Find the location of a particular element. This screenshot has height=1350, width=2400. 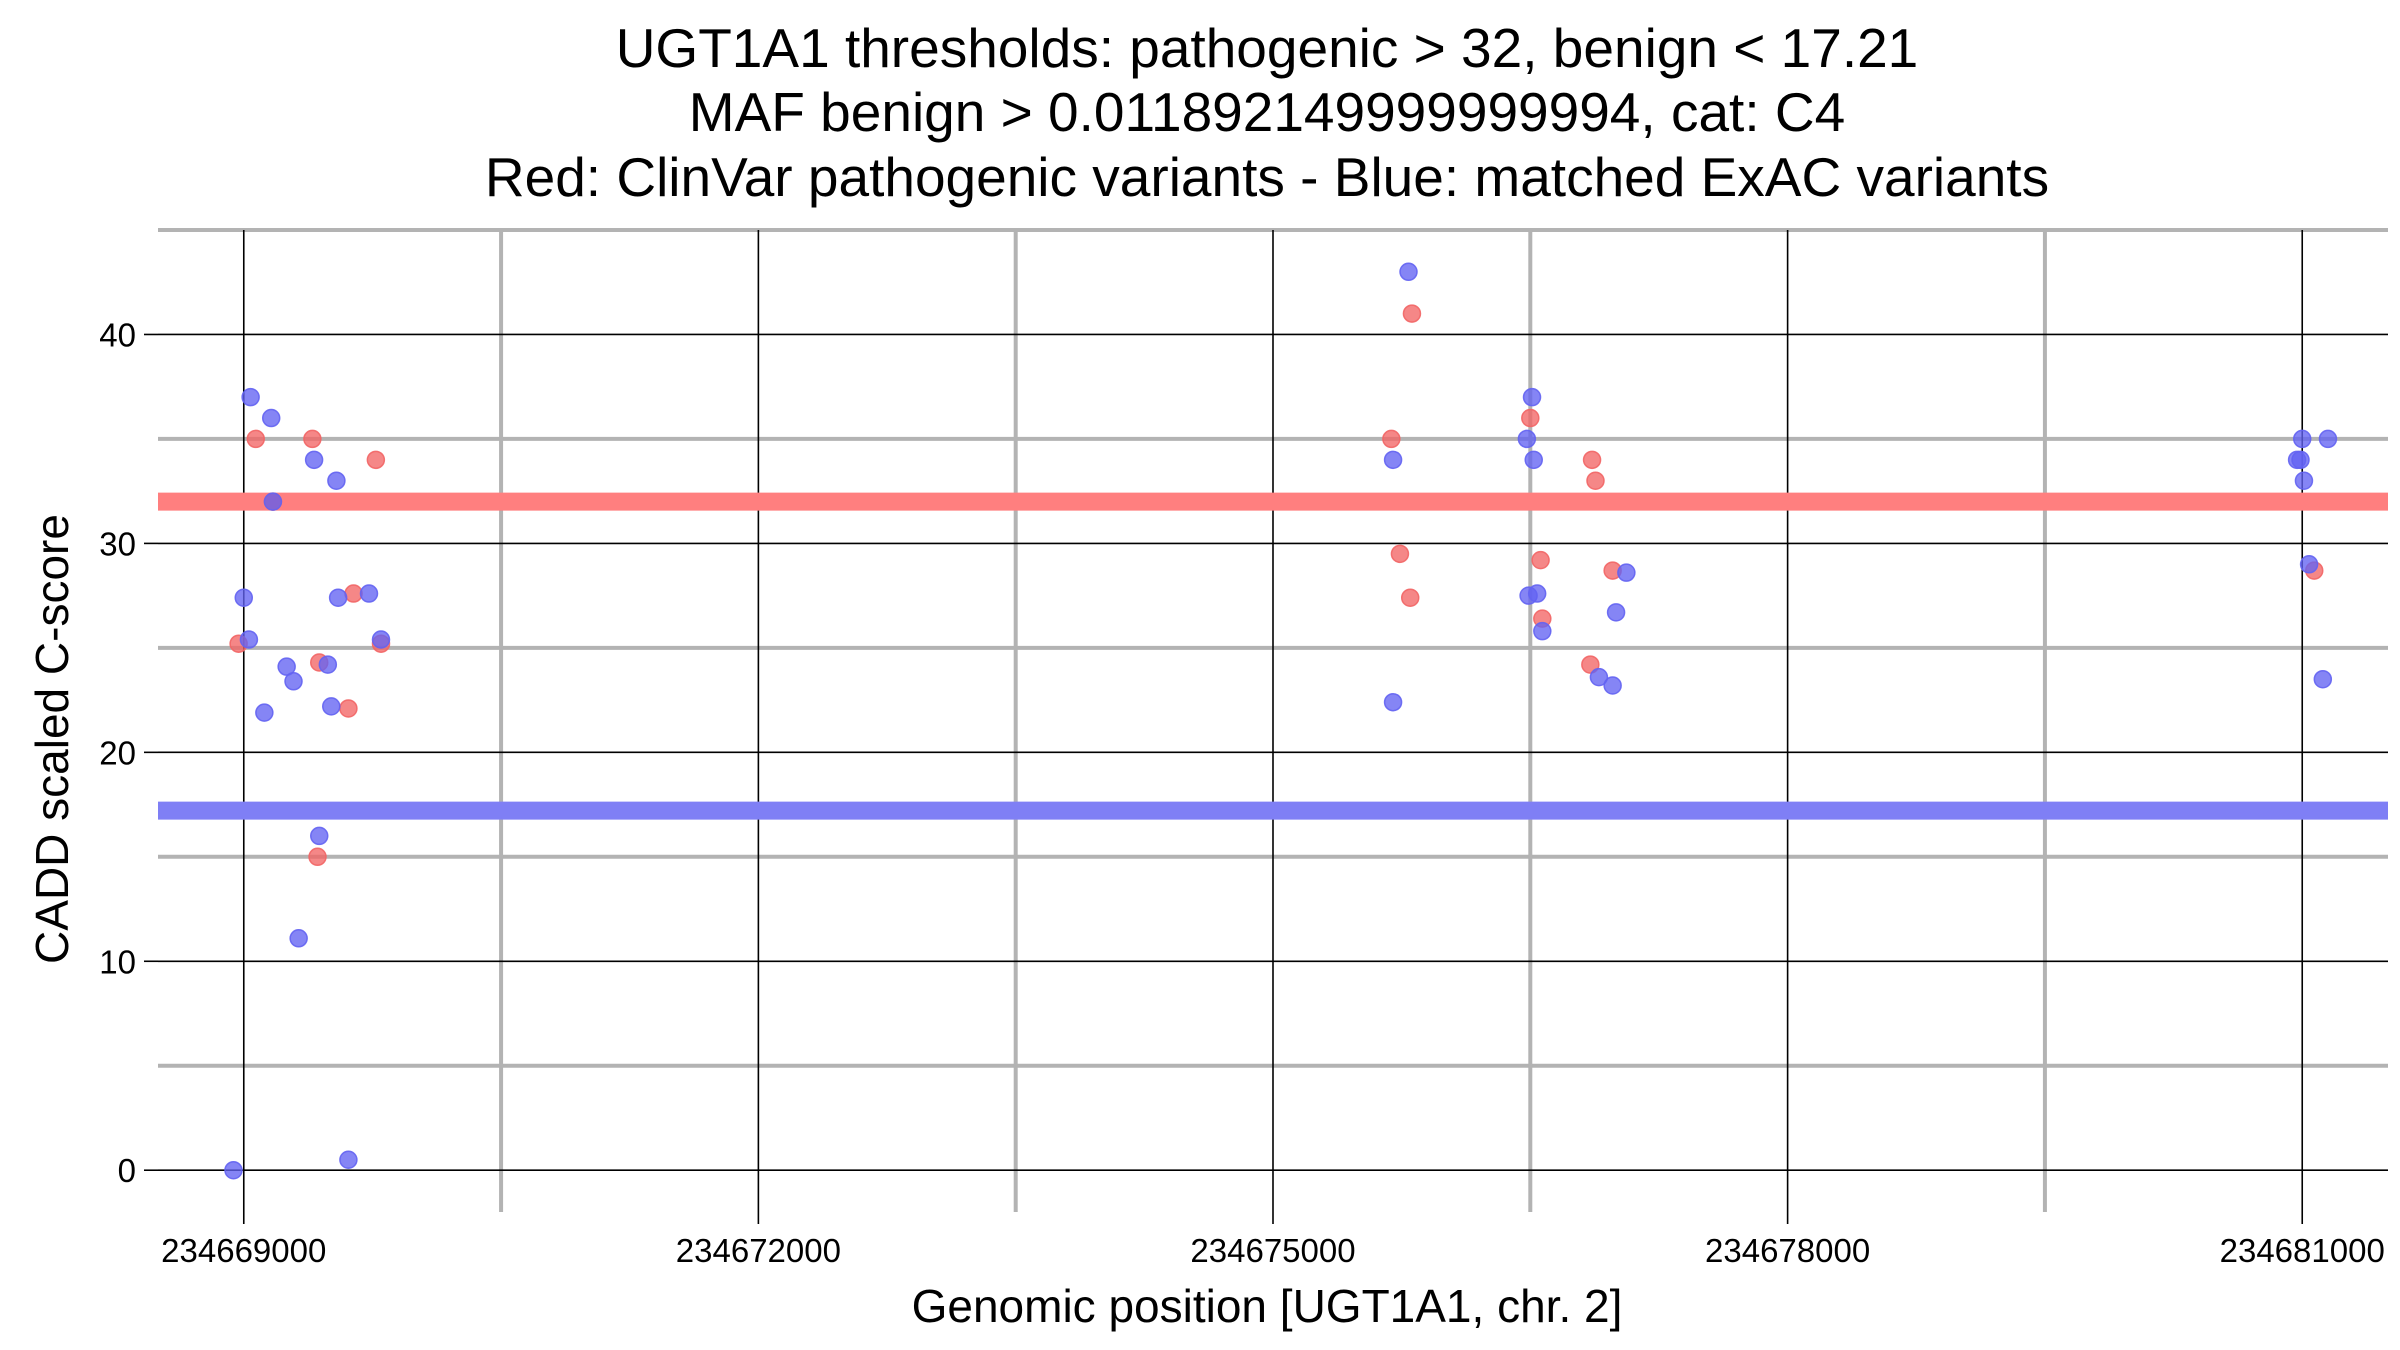

y-tick-label: 30 is located at coordinates (117, 543).